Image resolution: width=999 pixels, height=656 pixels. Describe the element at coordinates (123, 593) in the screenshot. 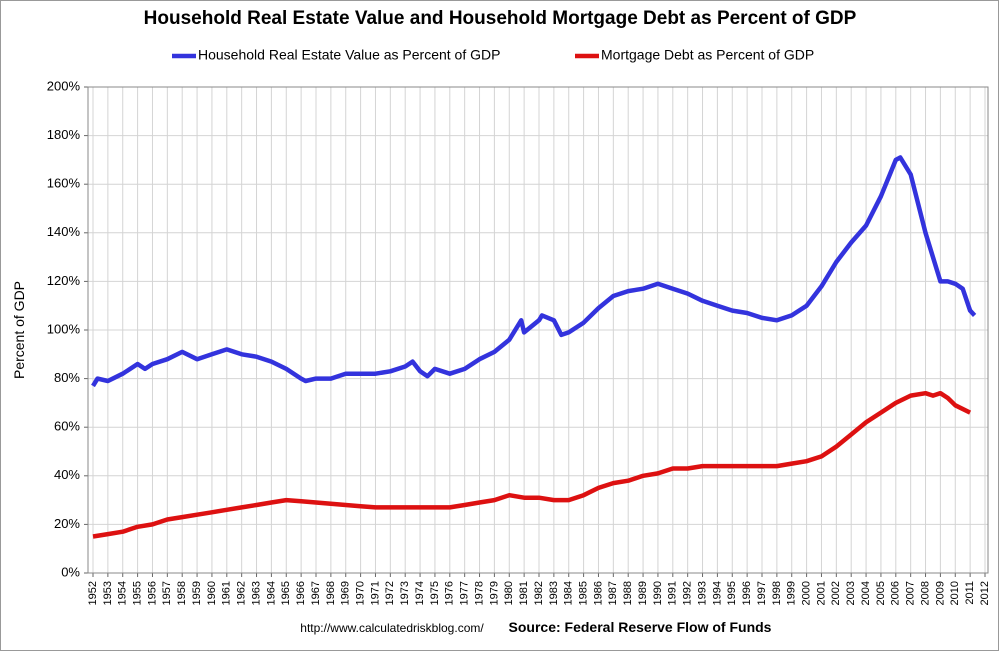

I see `x-tick-label: 1954` at that location.